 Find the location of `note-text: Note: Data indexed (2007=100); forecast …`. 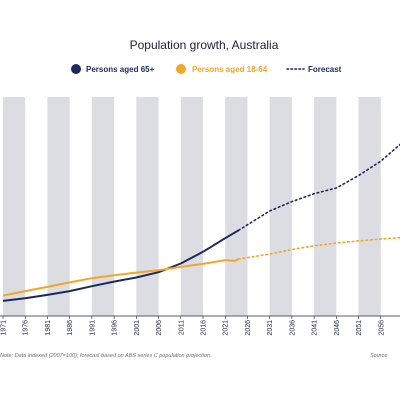

note-text: Note: Data indexed (2007=100); forecast … is located at coordinates (106, 356).